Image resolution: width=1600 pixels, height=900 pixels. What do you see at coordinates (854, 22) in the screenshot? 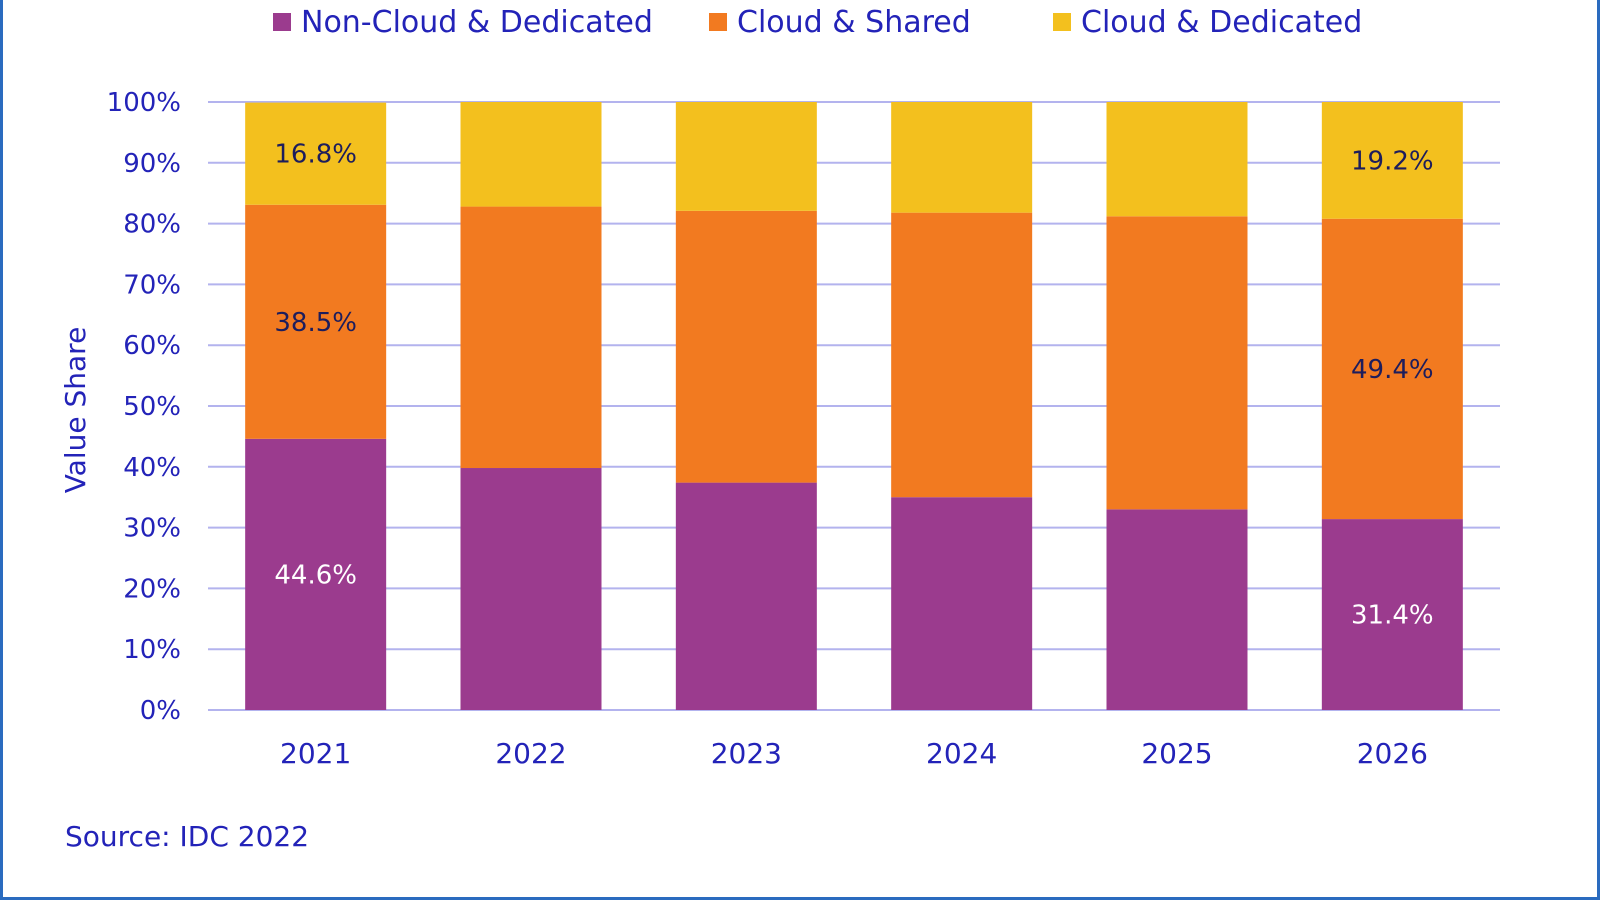
I see `legend-label: Cloud & Shared` at bounding box center [854, 22].